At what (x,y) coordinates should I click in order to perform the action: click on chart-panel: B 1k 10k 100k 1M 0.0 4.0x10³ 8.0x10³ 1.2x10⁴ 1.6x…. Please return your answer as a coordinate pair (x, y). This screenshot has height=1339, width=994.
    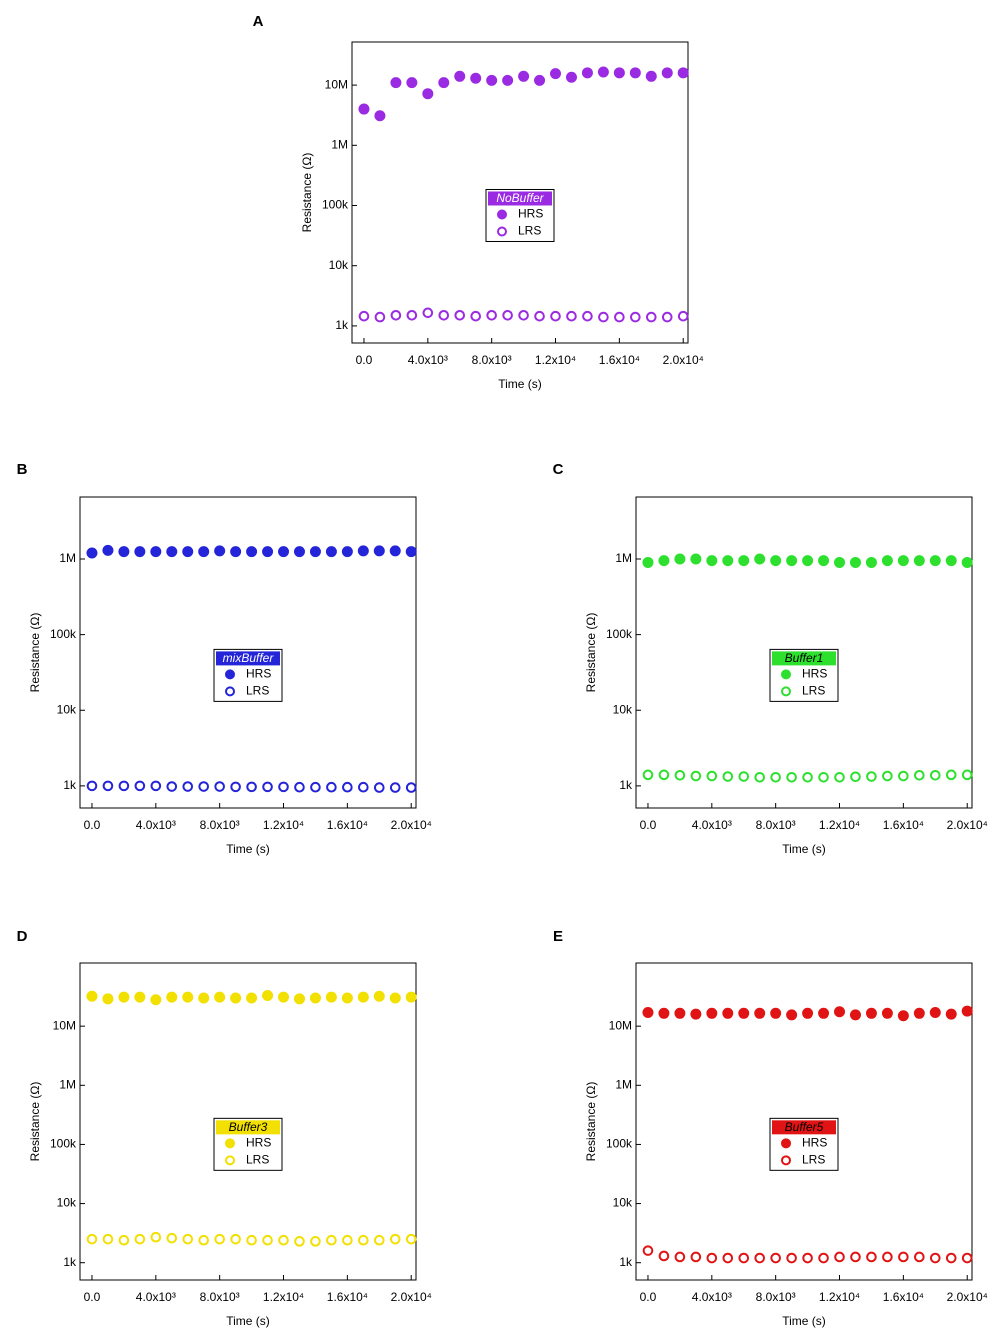
    Looking at the image, I should click on (224, 658).